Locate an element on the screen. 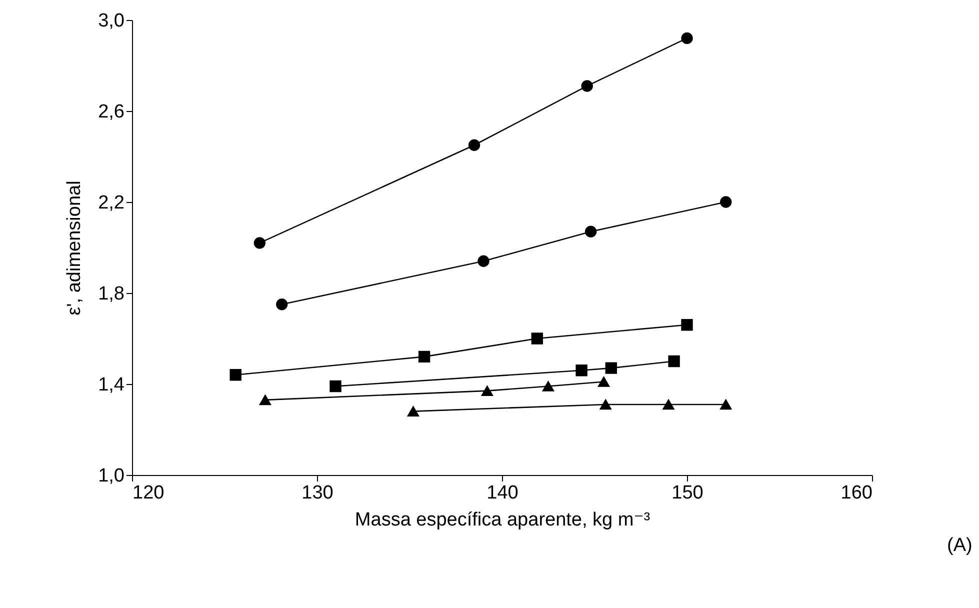 Image resolution: width=979 pixels, height=608 pixels. y-axis-title: ε', adimensional is located at coordinates (75, 248).